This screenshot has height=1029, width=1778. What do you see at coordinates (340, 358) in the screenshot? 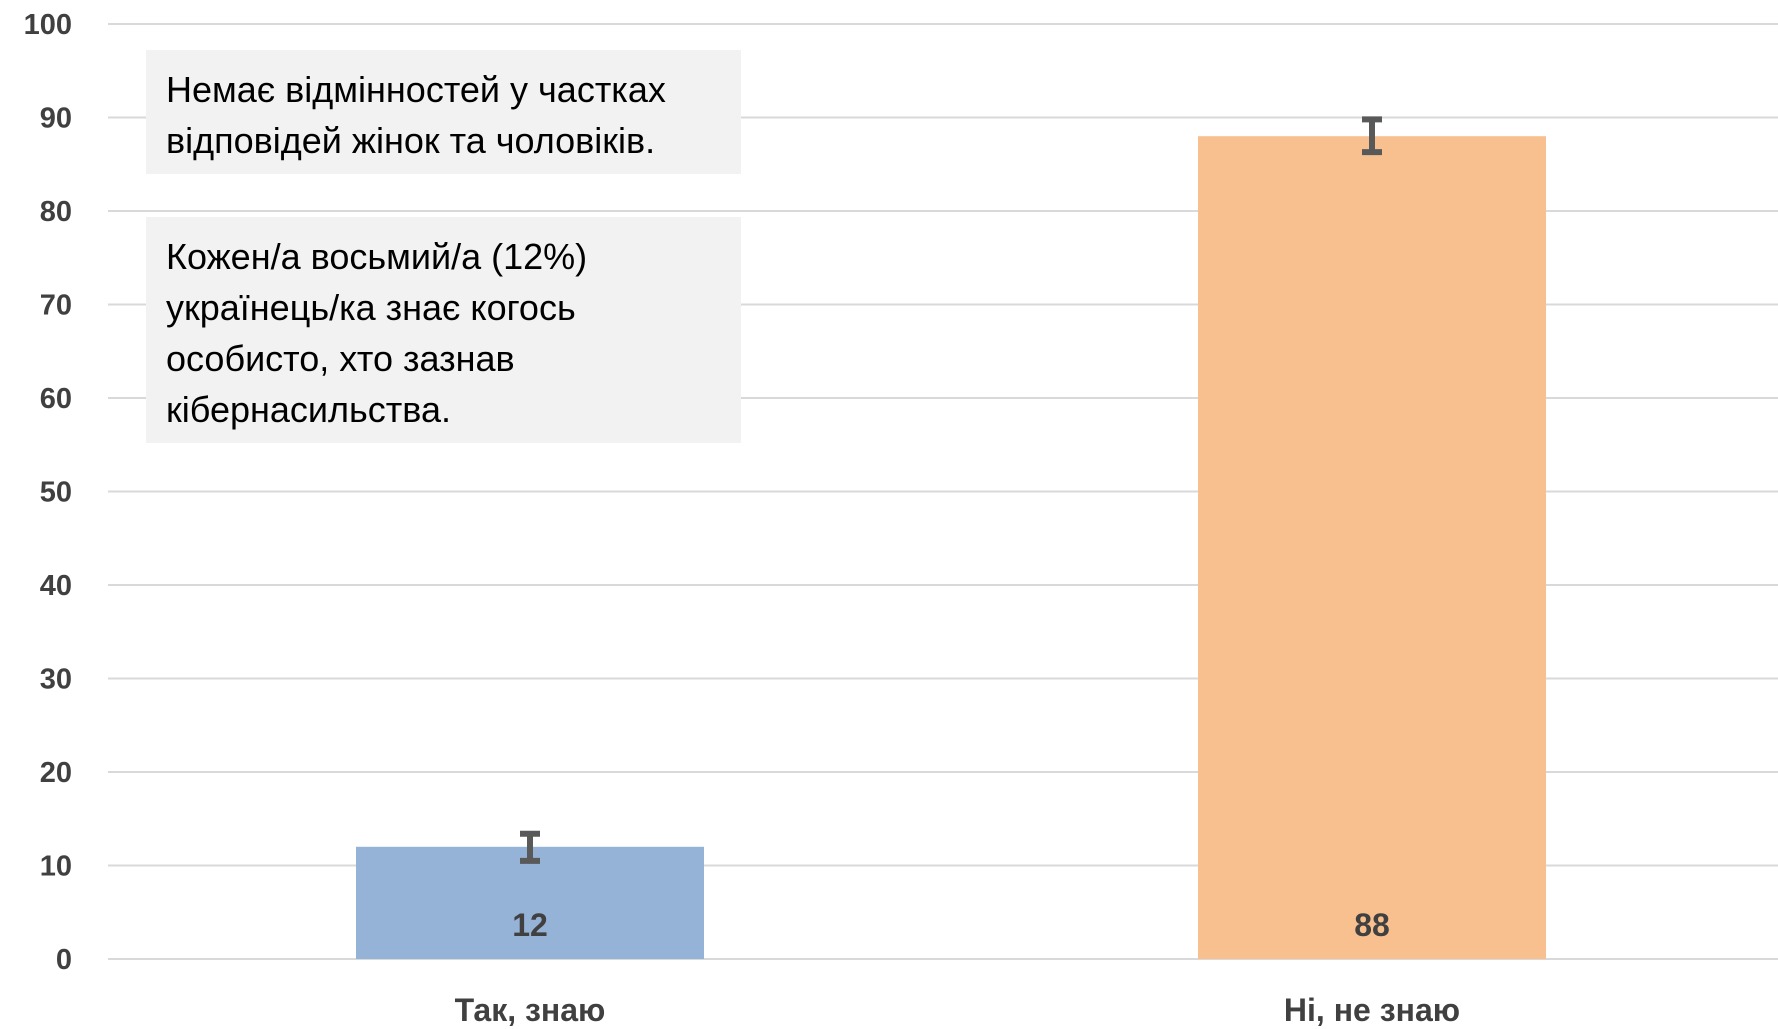
I see `annotation-line: особисто, хто зазнав` at bounding box center [340, 358].